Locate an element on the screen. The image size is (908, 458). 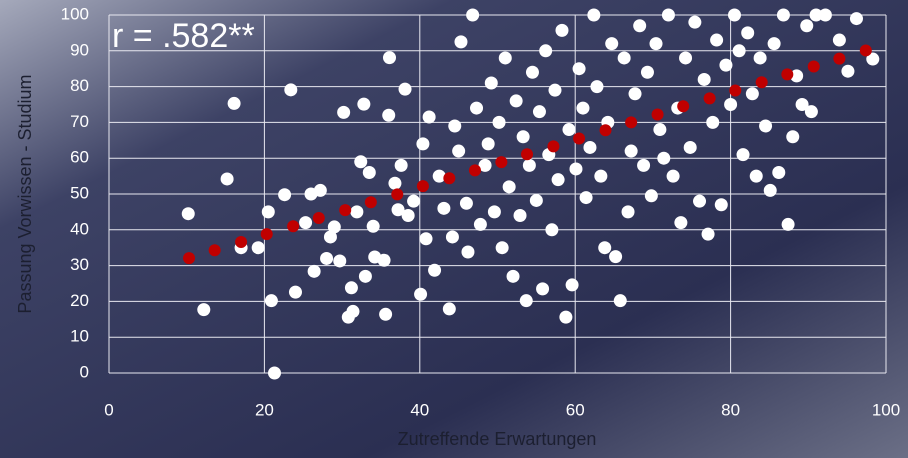
y-tick-label: 90 is located at coordinates (79, 49).